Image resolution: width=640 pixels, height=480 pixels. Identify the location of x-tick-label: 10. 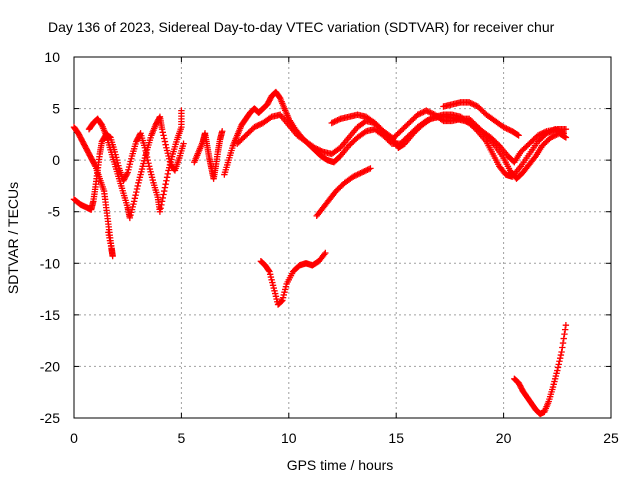
(289, 438).